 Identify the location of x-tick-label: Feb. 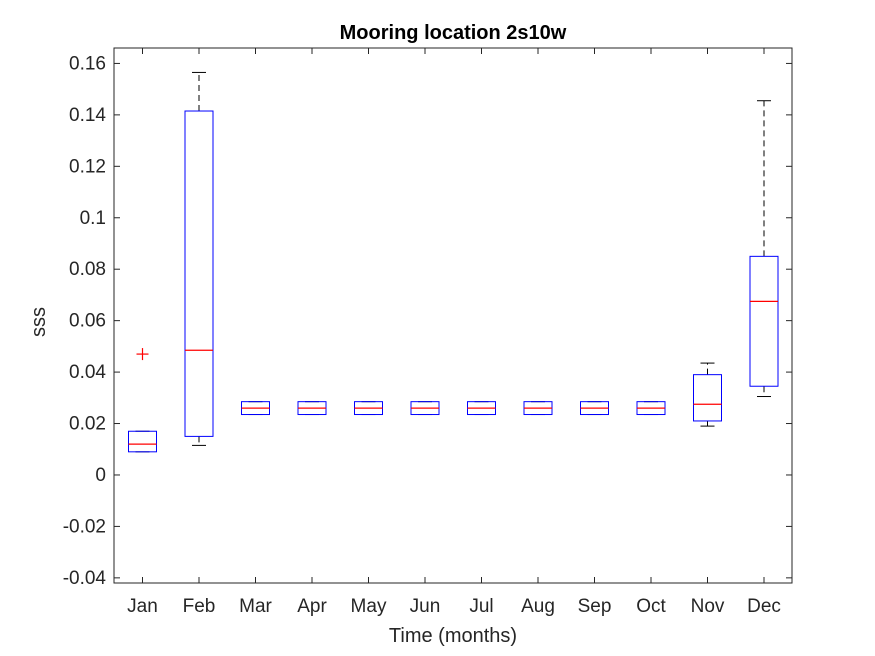
(199, 606).